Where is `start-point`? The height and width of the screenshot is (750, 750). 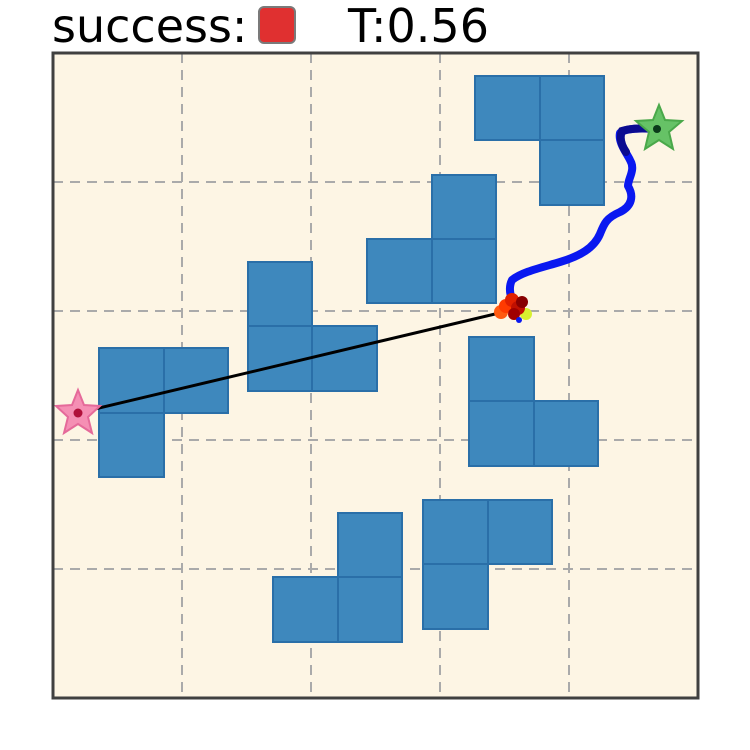 start-point is located at coordinates (78, 413).